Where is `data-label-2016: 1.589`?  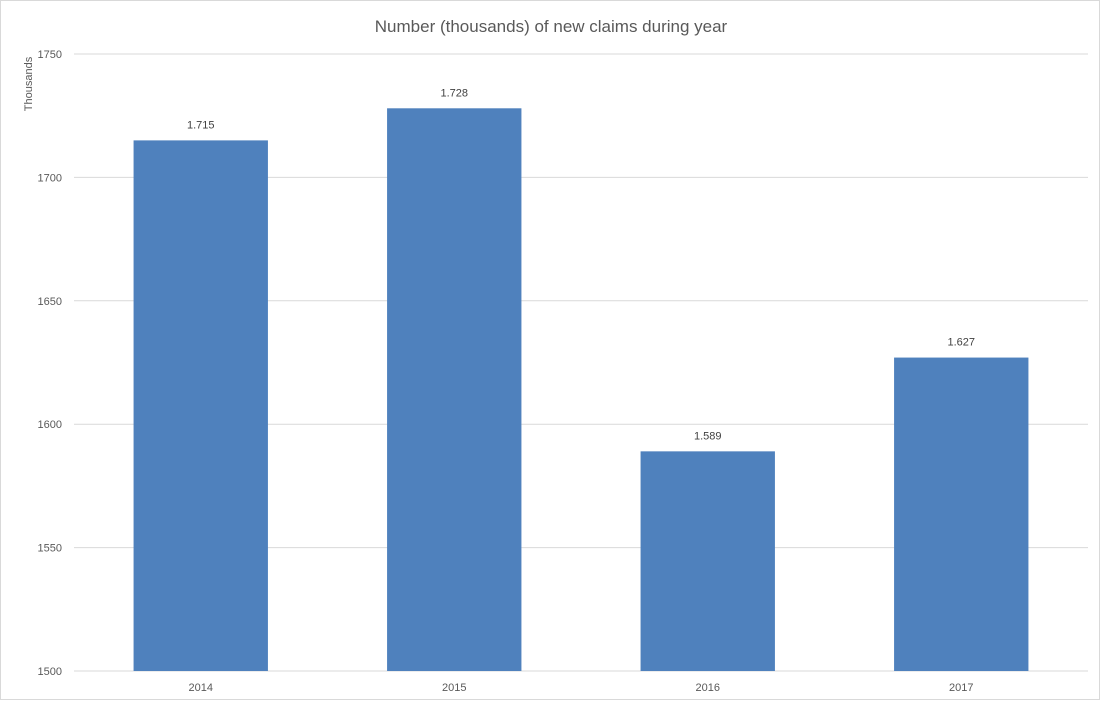
data-label-2016: 1.589 is located at coordinates (708, 436).